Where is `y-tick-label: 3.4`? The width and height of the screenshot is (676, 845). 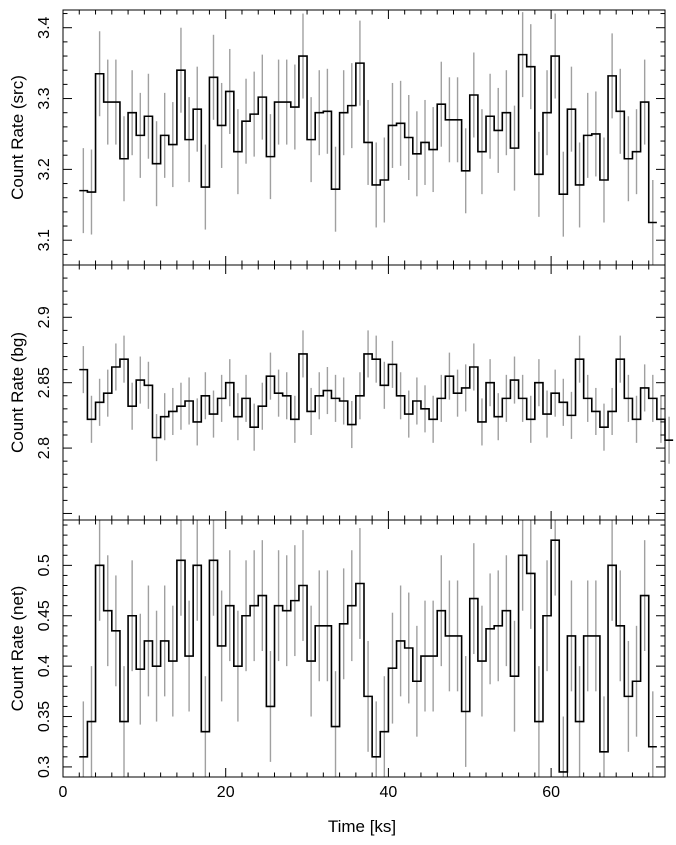 y-tick-label: 3.4 is located at coordinates (44, 27).